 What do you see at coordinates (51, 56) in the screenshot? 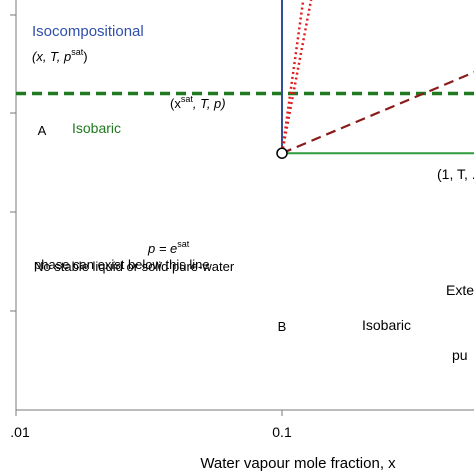
I see `point-label-part: (x, T, p` at bounding box center [51, 56].